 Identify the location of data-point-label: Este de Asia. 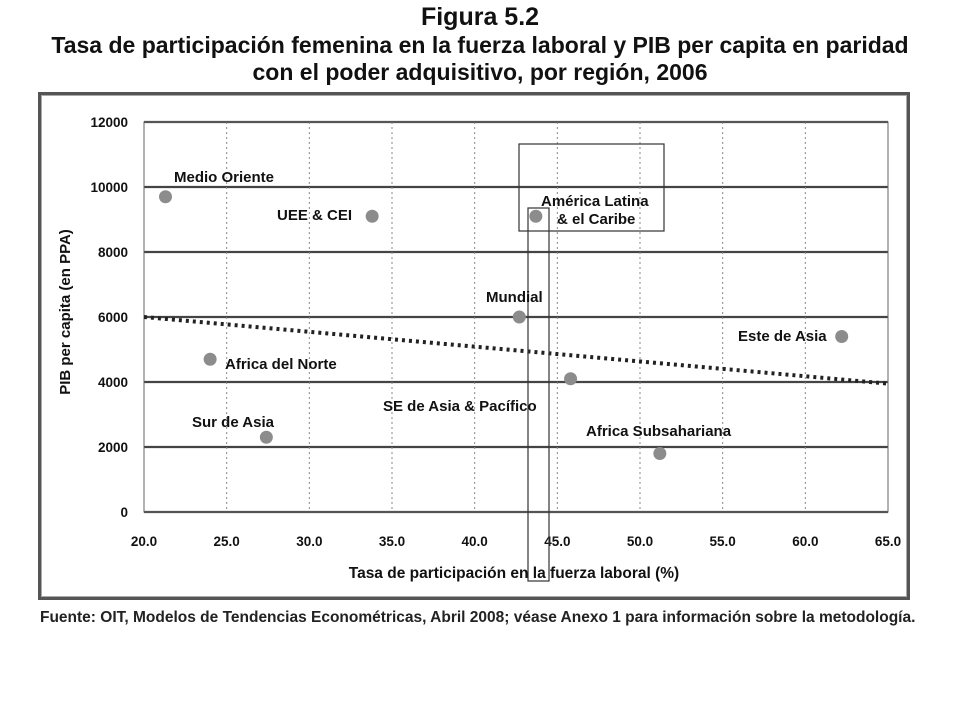
(782, 336).